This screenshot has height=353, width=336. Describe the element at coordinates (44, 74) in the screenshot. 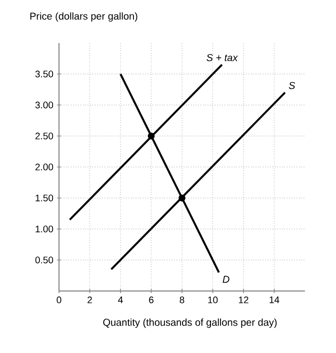

I see `y-tick-label: 3.50` at that location.